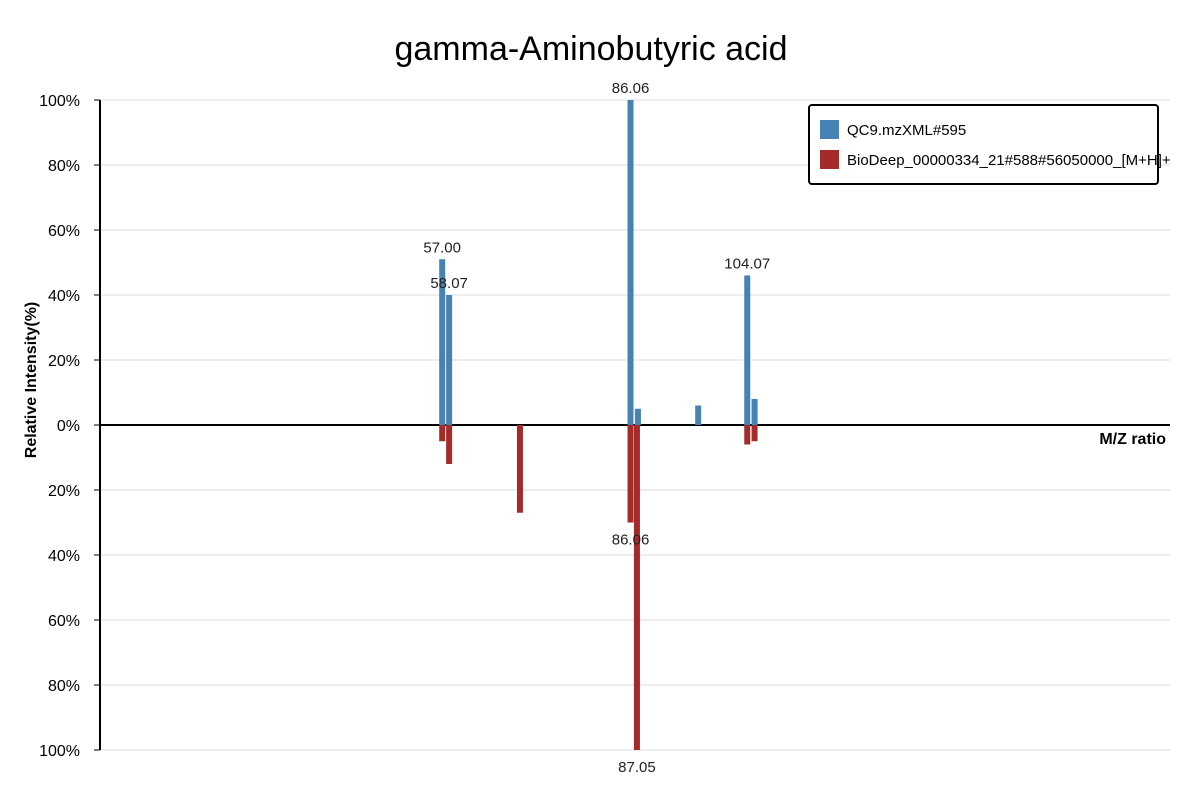  What do you see at coordinates (829, 159) in the screenshot?
I see `legend-swatch-biodeep` at bounding box center [829, 159].